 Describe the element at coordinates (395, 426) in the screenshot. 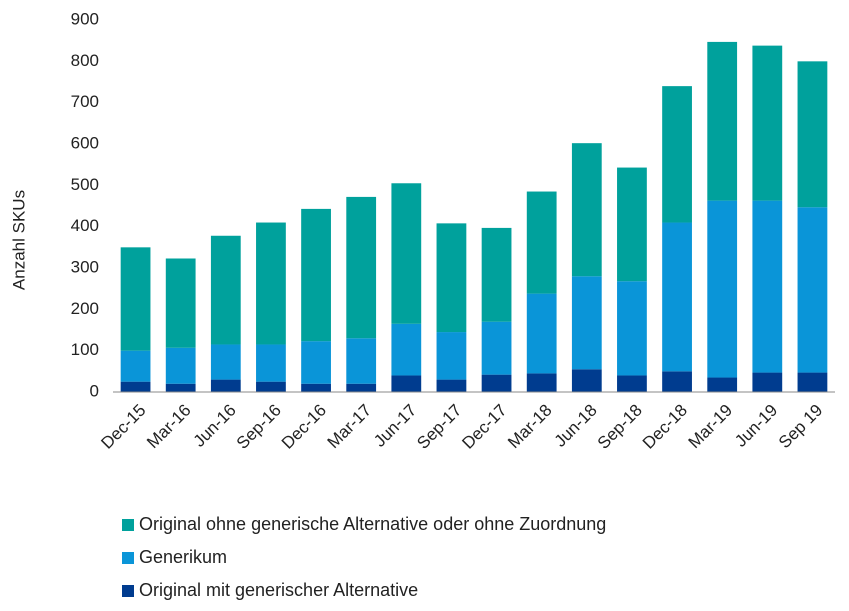

I see `x-tick-label: Jun-17` at that location.